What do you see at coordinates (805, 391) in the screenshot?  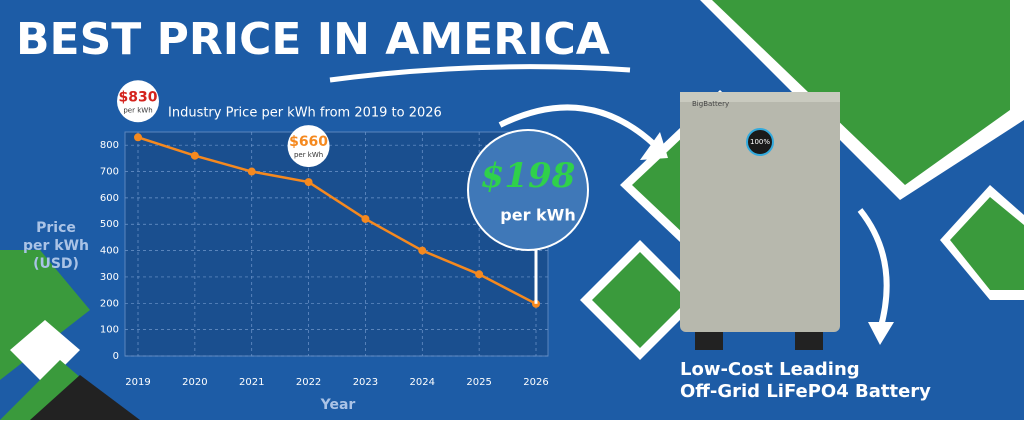 I see `caption: Off-Grid LiFePO4 Battery` at bounding box center [805, 391].